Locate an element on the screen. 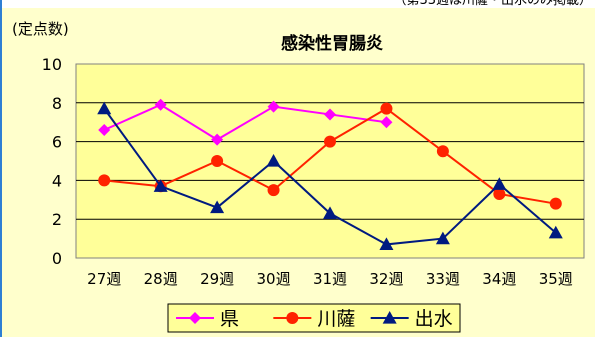 This screenshot has width=595, height=341. x-axis-ticks: 27週 28週 29週 30週 31週 32週 33週 34週 35週 is located at coordinates (330, 279).